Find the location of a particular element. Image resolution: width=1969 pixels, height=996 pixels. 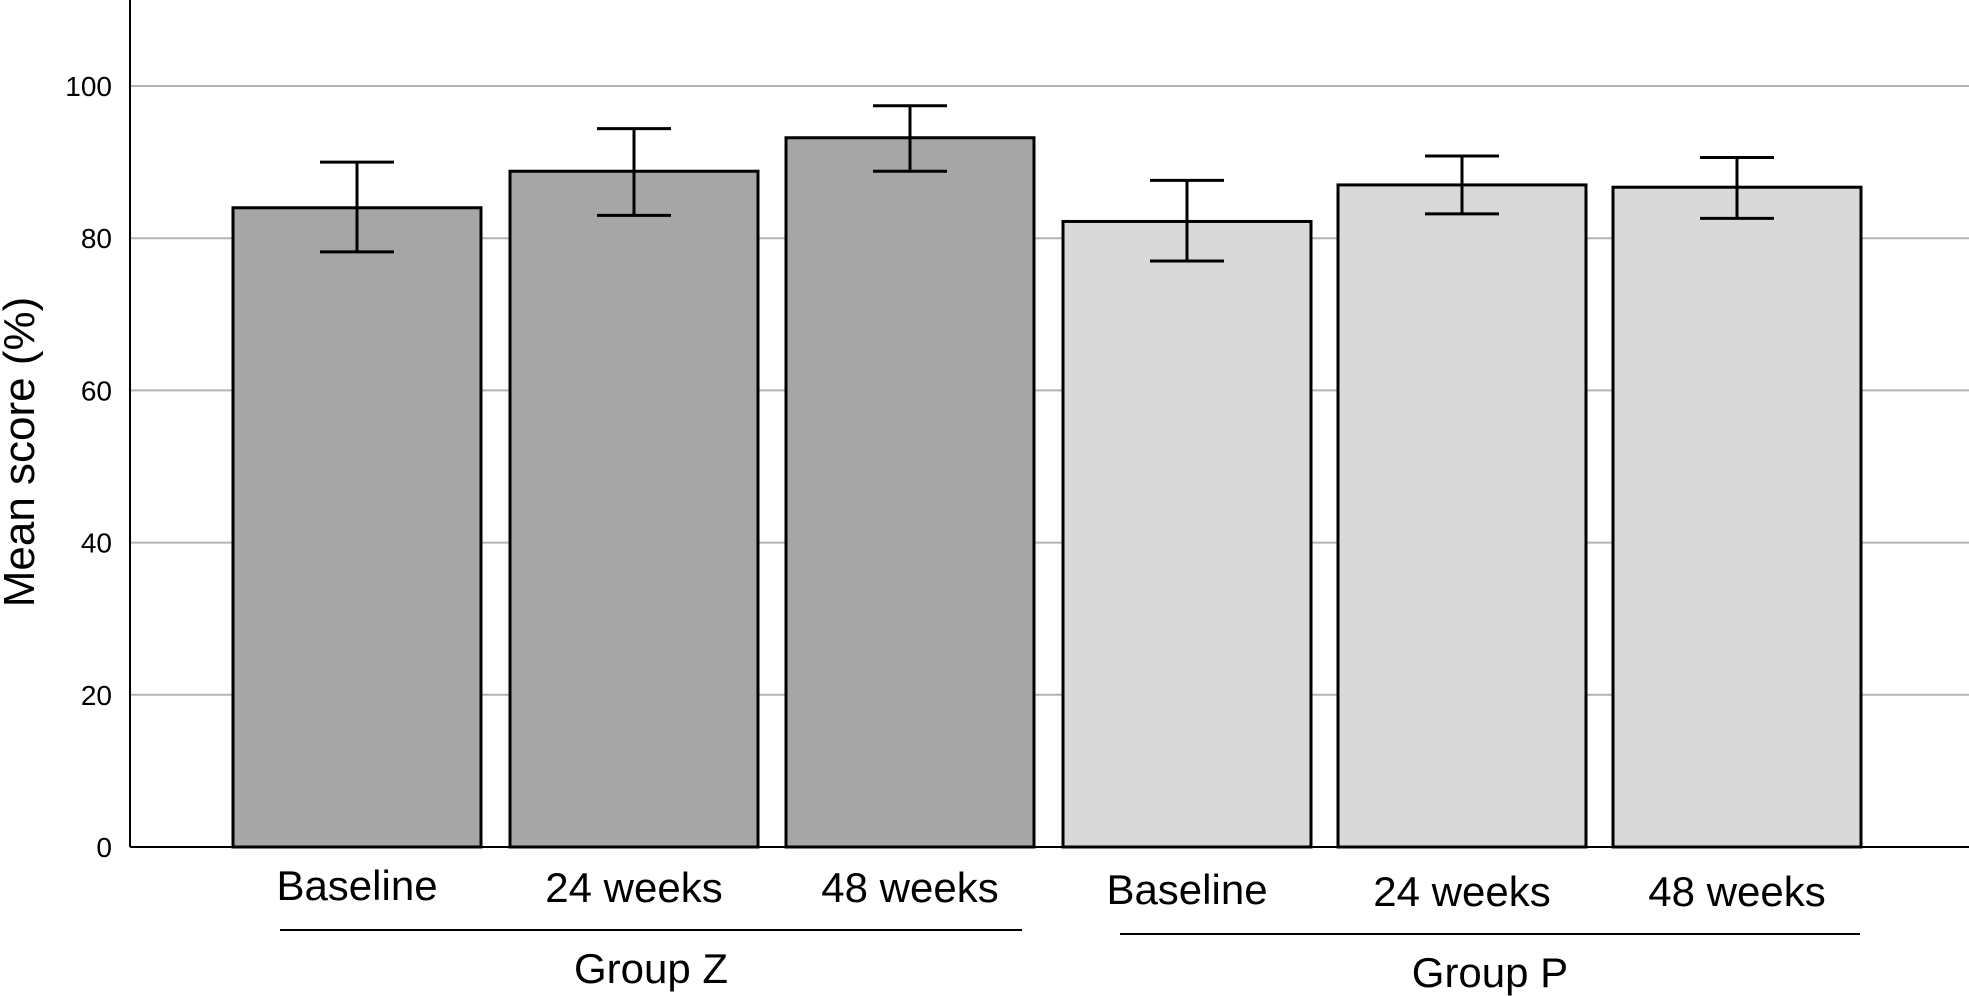

y-tick-labels: 0 20 40 60 80 100 is located at coordinates (88, 467).